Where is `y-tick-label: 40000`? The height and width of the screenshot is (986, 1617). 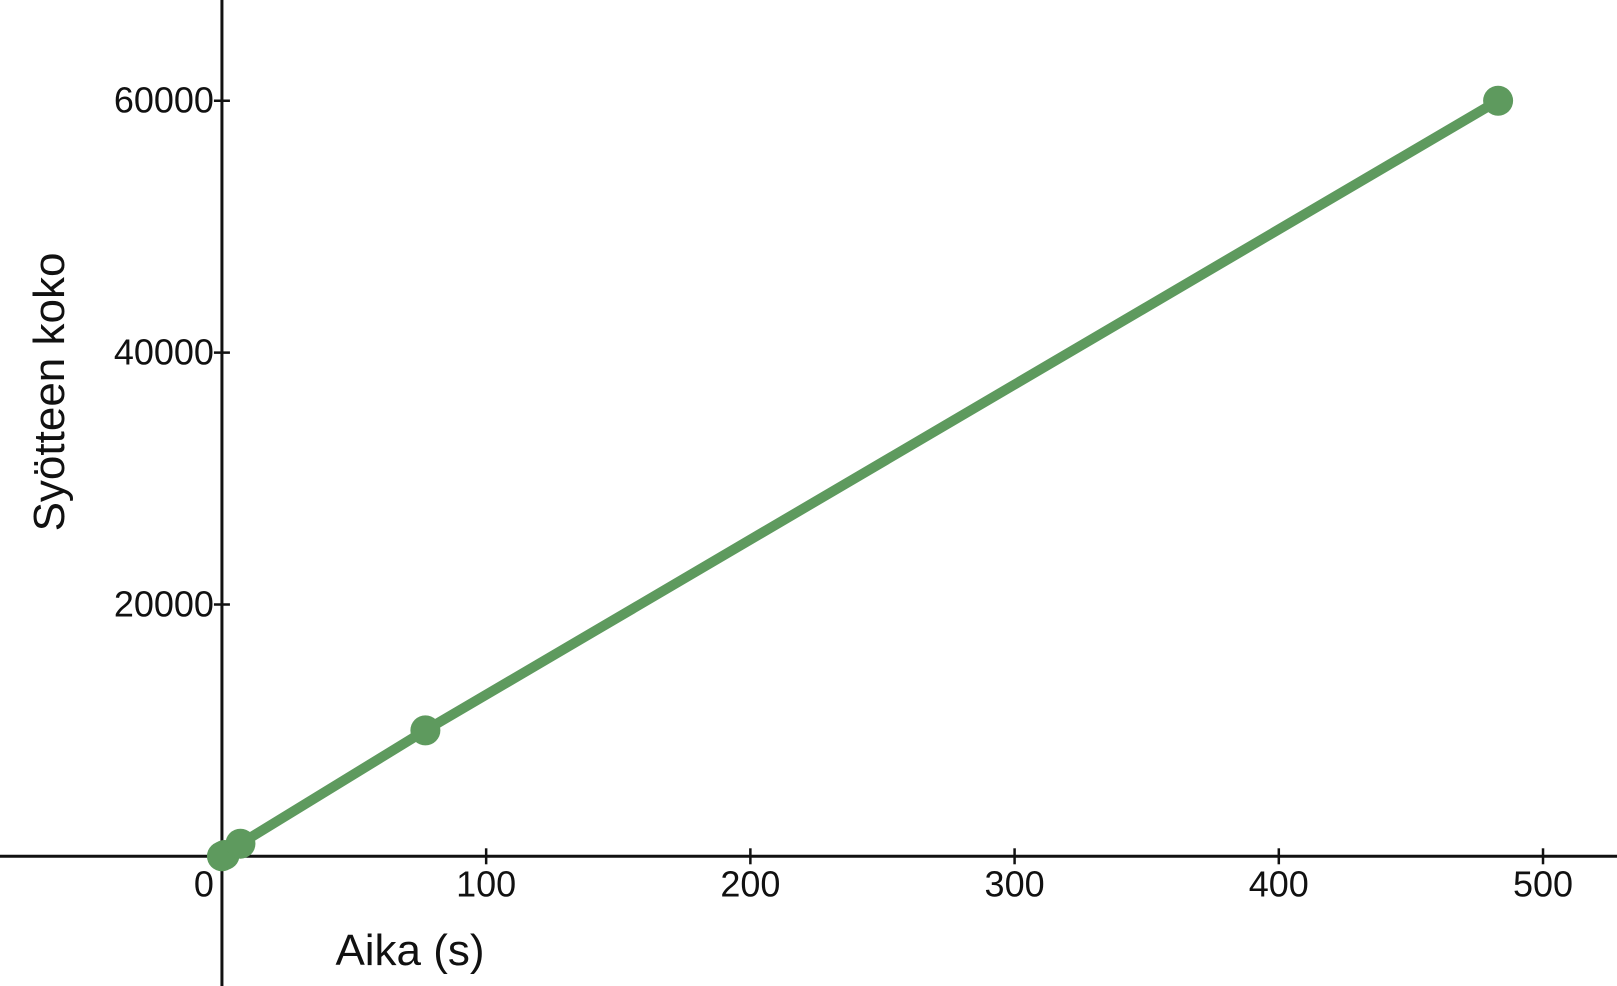
y-tick-label: 40000 is located at coordinates (164, 352).